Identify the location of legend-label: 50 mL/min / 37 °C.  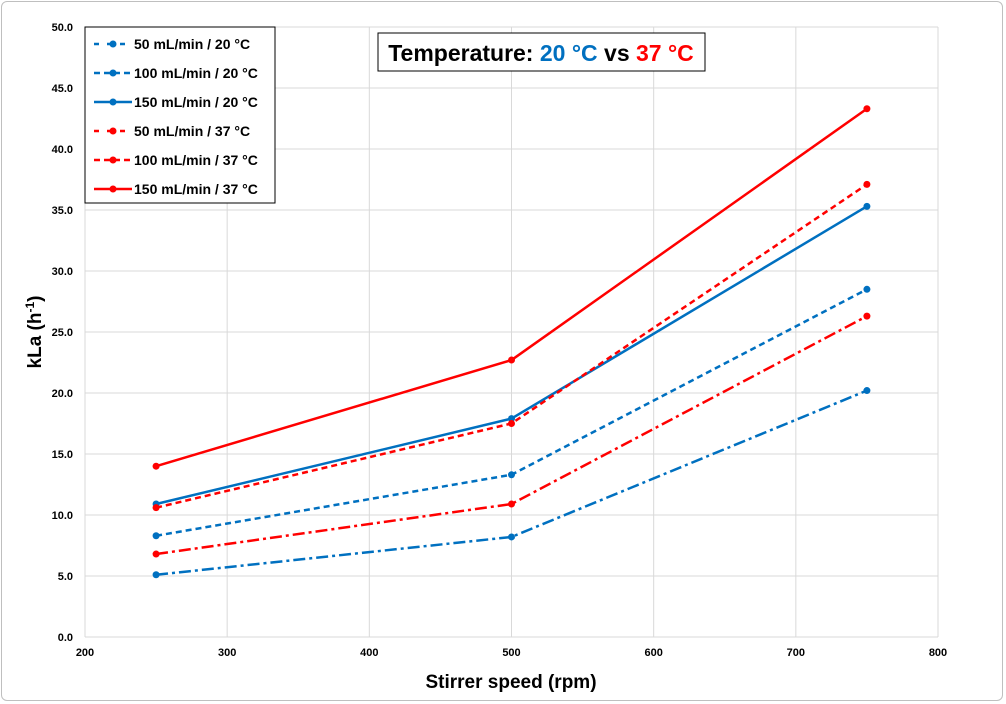
(192, 131).